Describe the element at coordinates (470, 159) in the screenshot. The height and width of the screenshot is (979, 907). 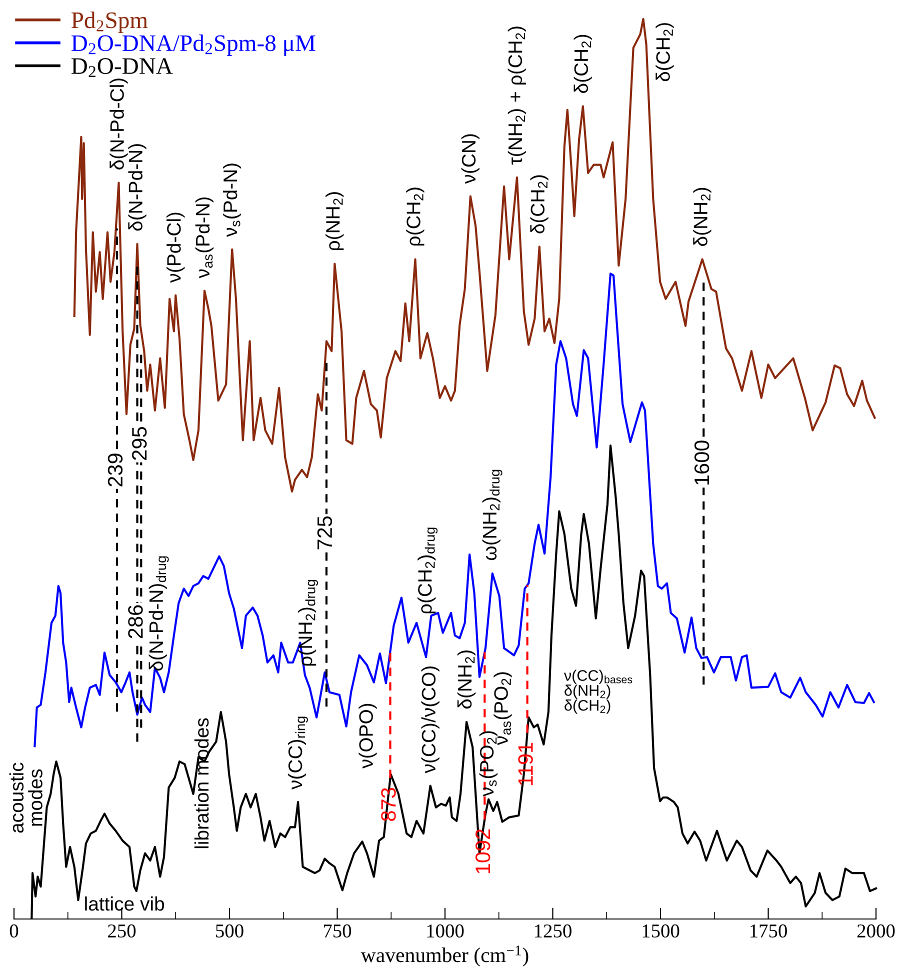
I see `annotation: ν(CN)` at that location.